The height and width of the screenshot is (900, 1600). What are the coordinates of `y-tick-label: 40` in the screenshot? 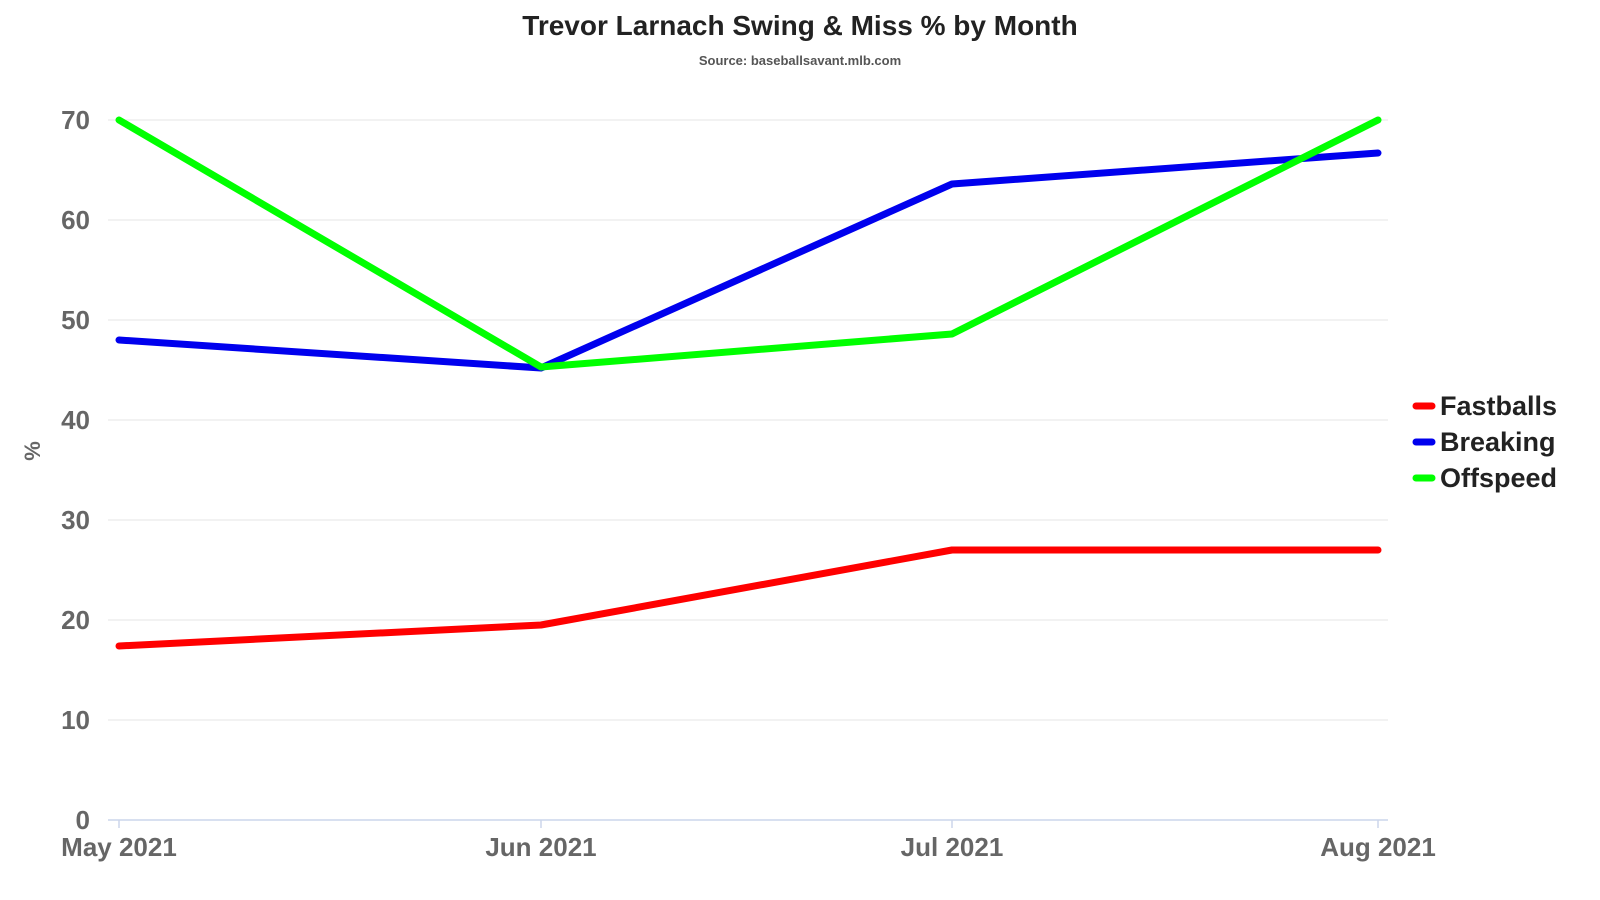 It's located at (75, 420).